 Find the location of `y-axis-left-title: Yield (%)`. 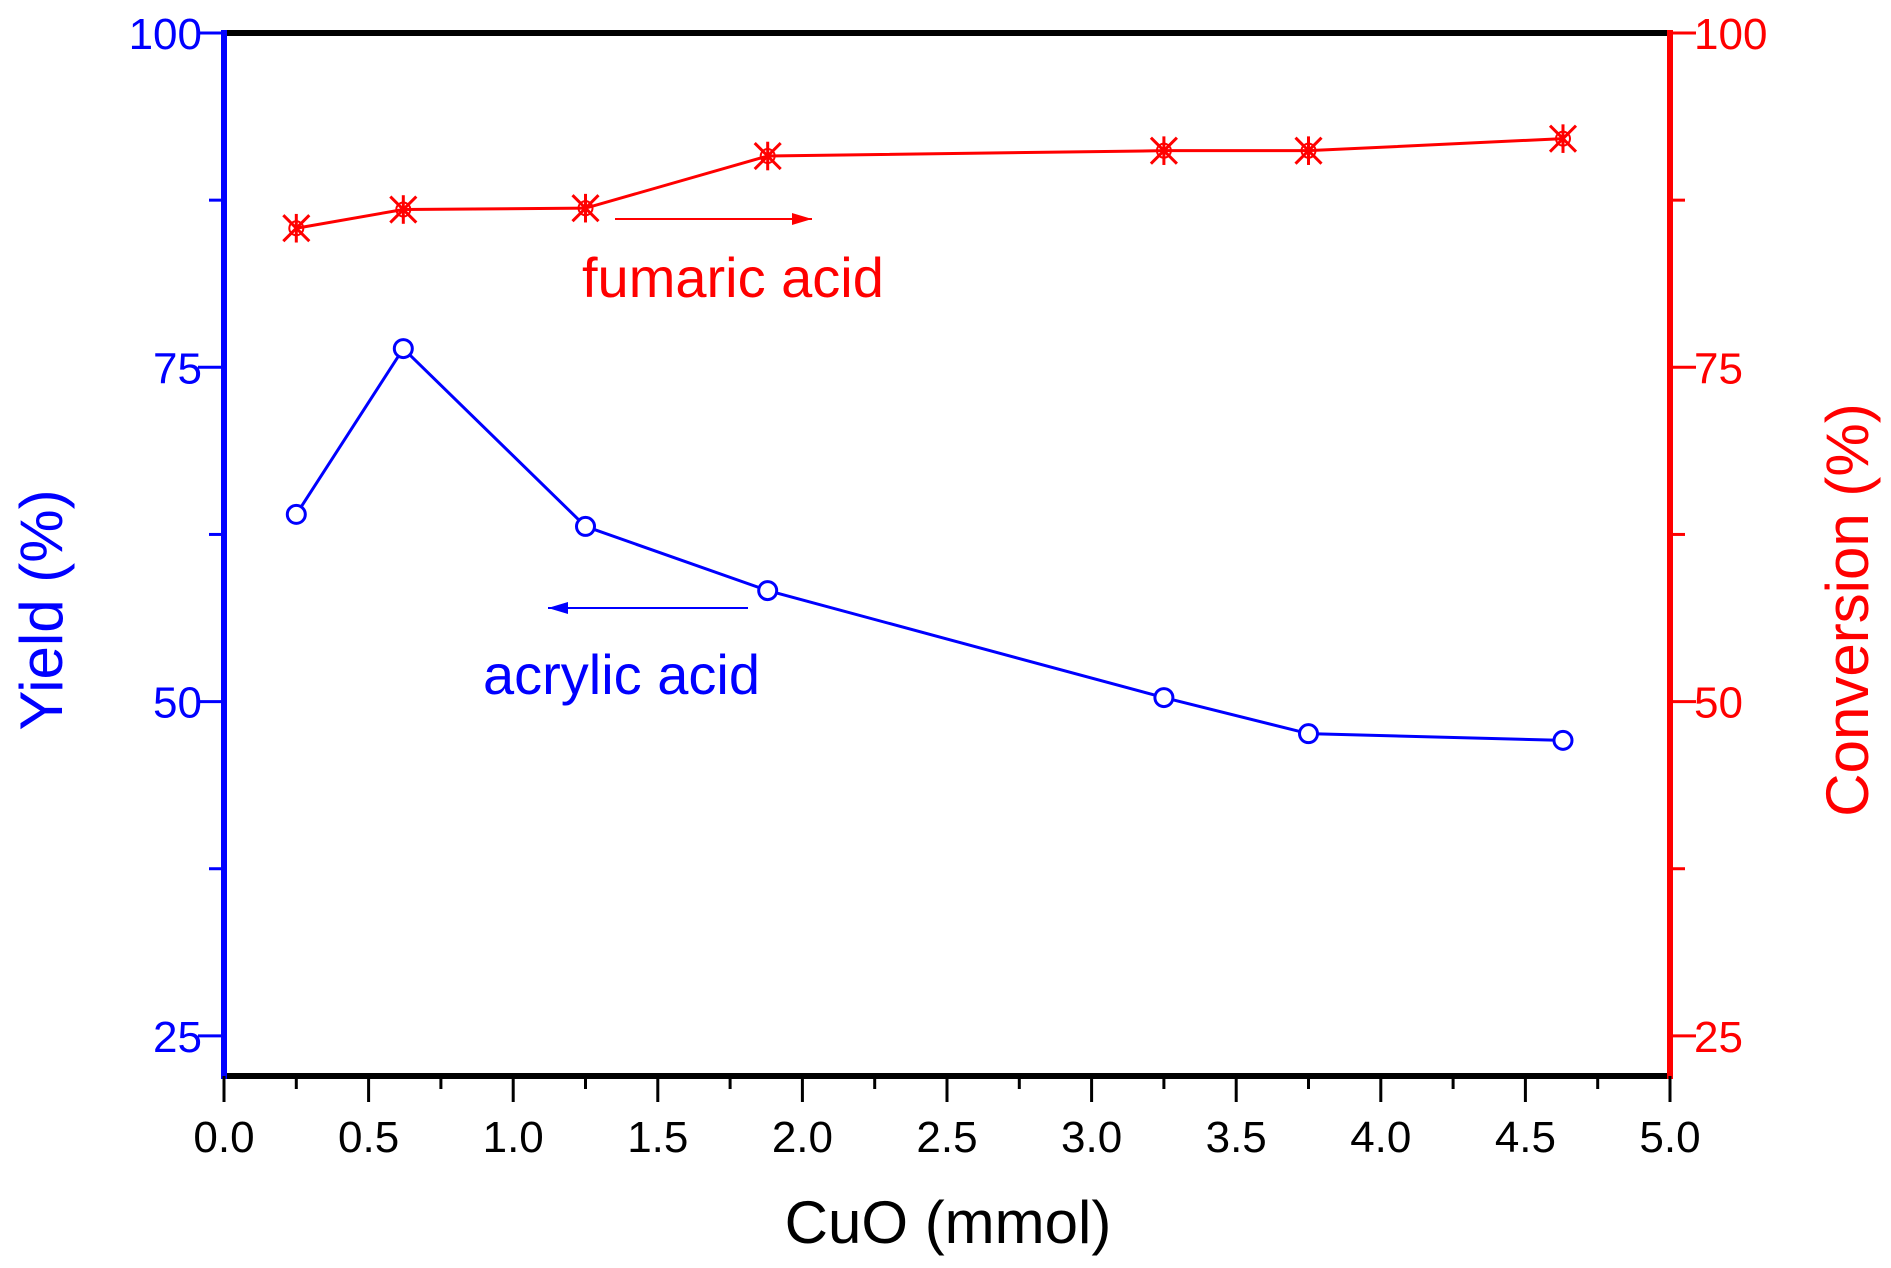

y-axis-left-title: Yield (%) is located at coordinates (41, 609).